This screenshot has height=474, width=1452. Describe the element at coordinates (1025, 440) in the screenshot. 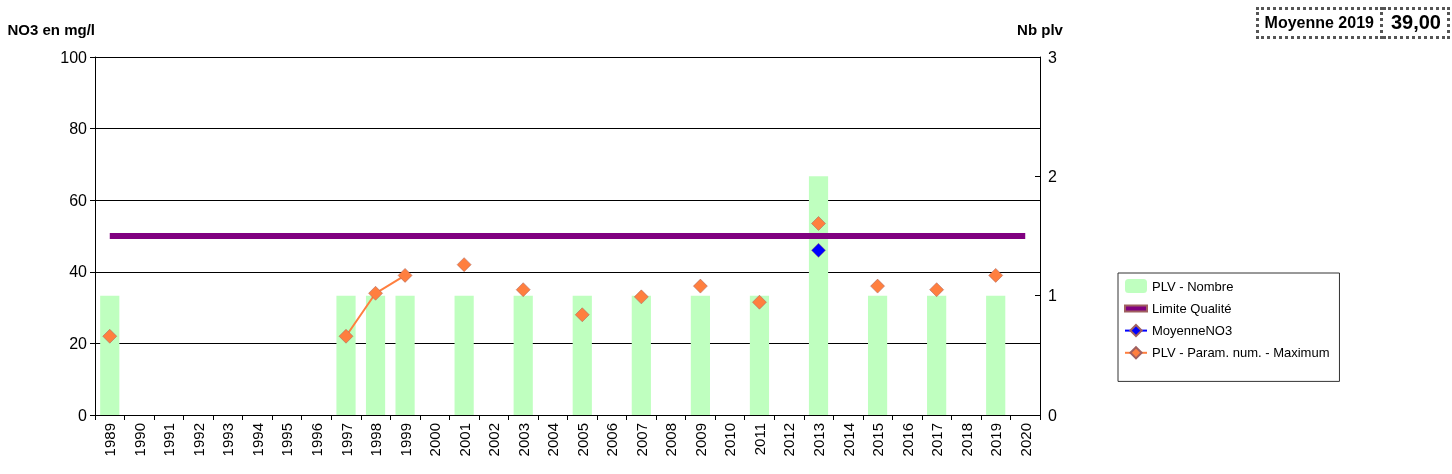

I see `x-tick-label: 2020` at that location.